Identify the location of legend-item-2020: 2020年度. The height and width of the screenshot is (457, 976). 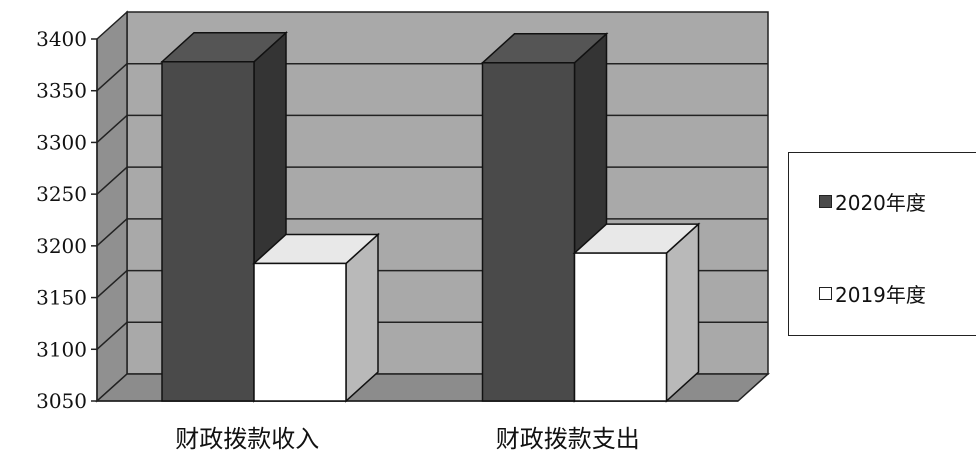
(872, 201).